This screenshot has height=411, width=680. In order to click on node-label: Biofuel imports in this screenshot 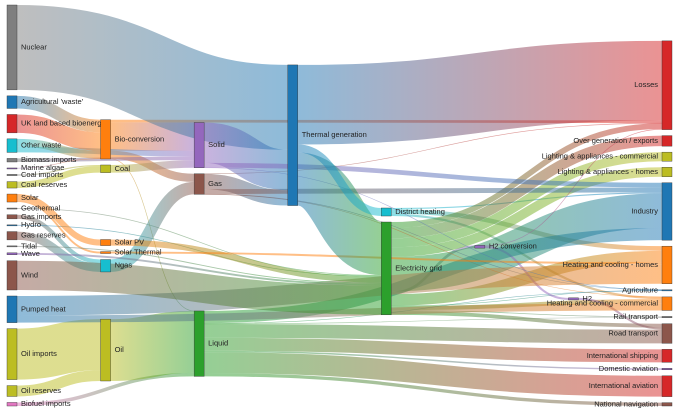, I will do `click(46, 403)`.